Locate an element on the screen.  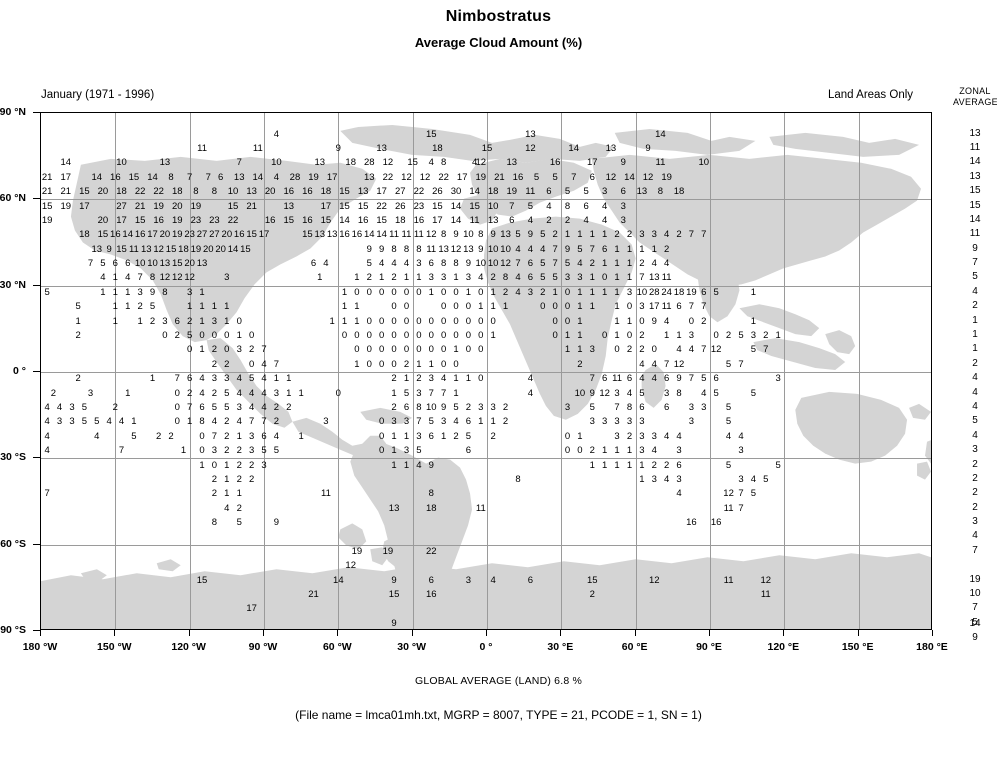
zonal-average-value: 7 is located at coordinates (975, 550).